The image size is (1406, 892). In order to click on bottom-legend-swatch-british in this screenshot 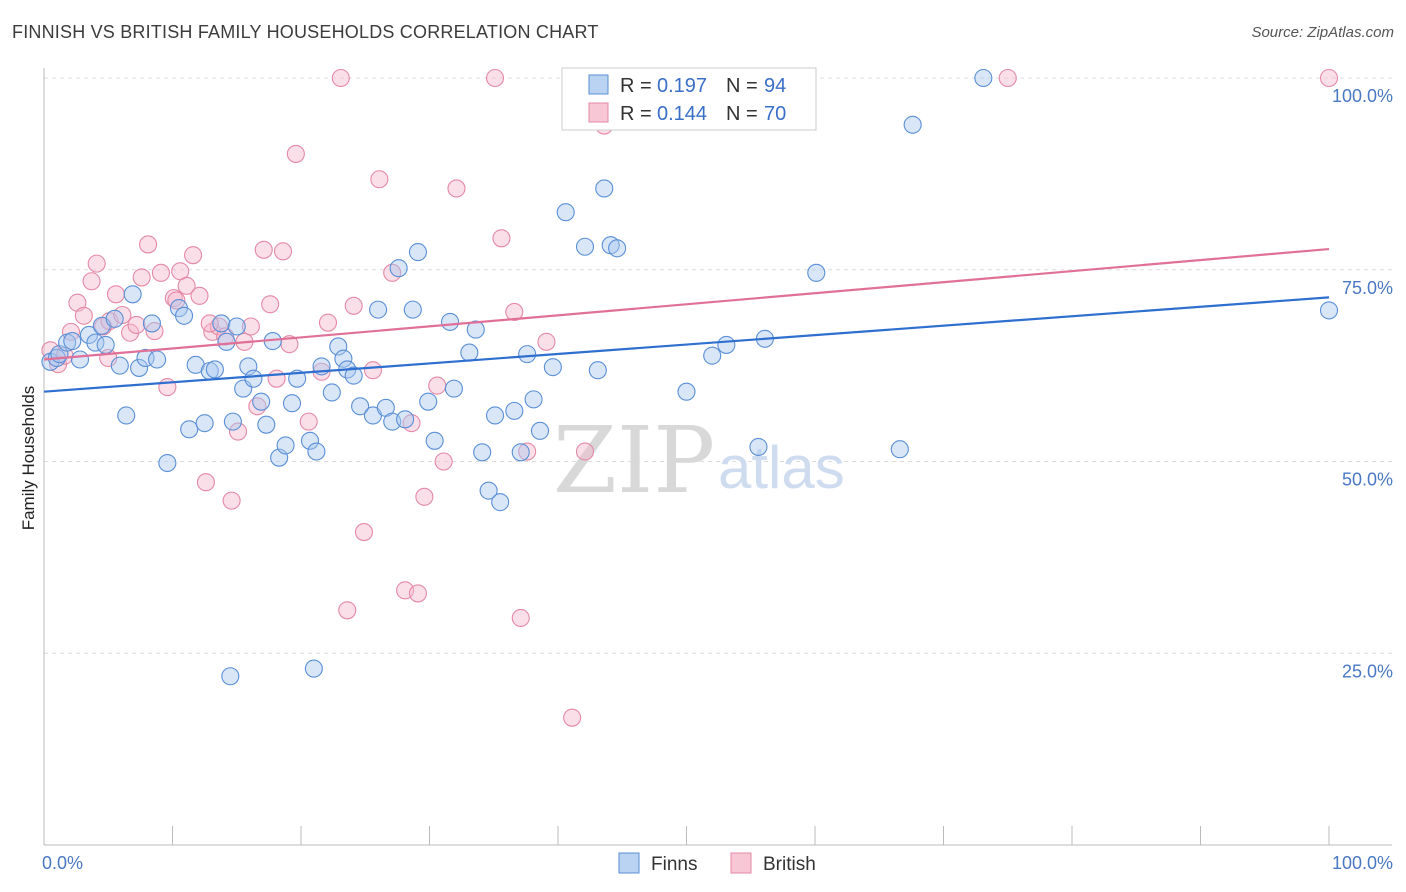, I will do `click(741, 863)`.